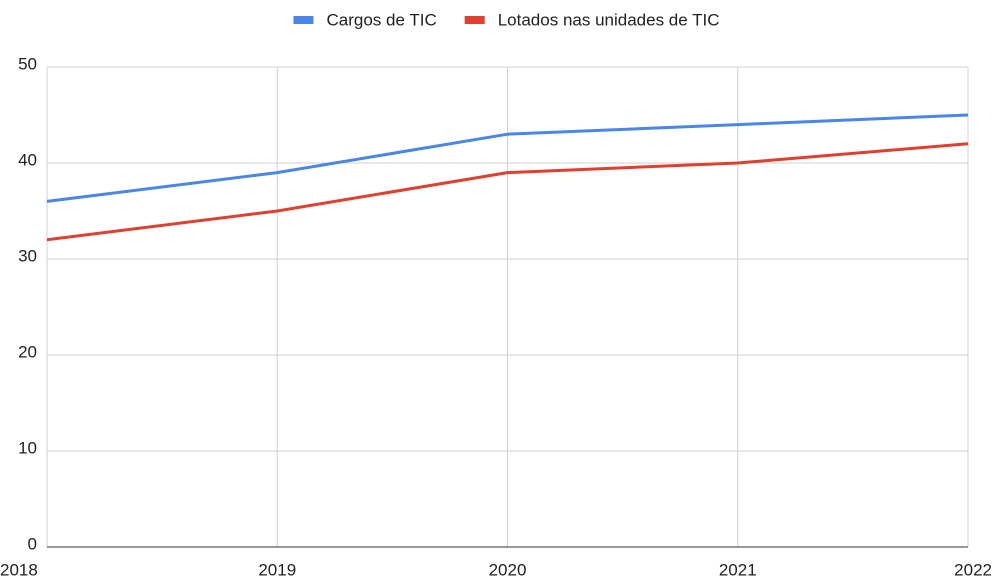 This screenshot has width=993, height=586. Describe the element at coordinates (27, 351) in the screenshot. I see `y-tick-label: 20` at that location.